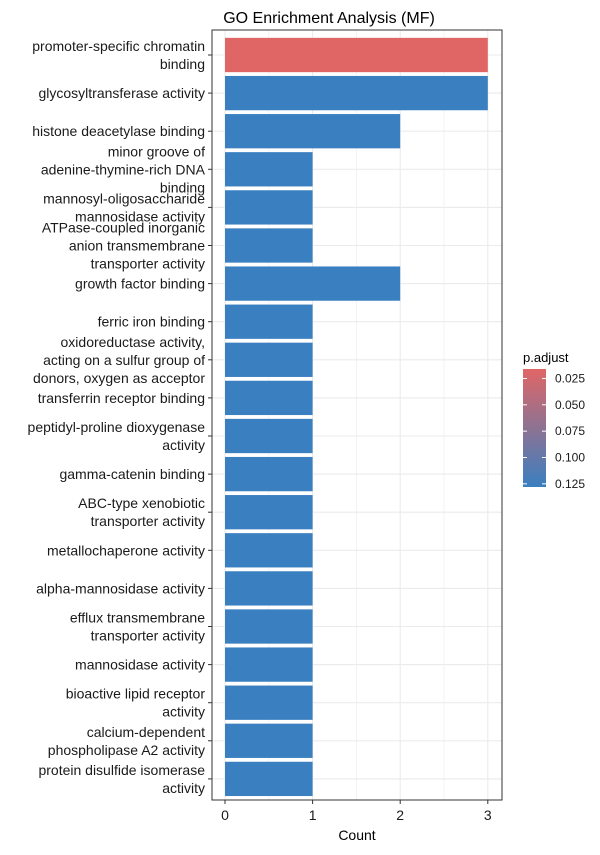  What do you see at coordinates (570, 378) in the screenshot?
I see `legend-tick-label: 0.025` at bounding box center [570, 378].